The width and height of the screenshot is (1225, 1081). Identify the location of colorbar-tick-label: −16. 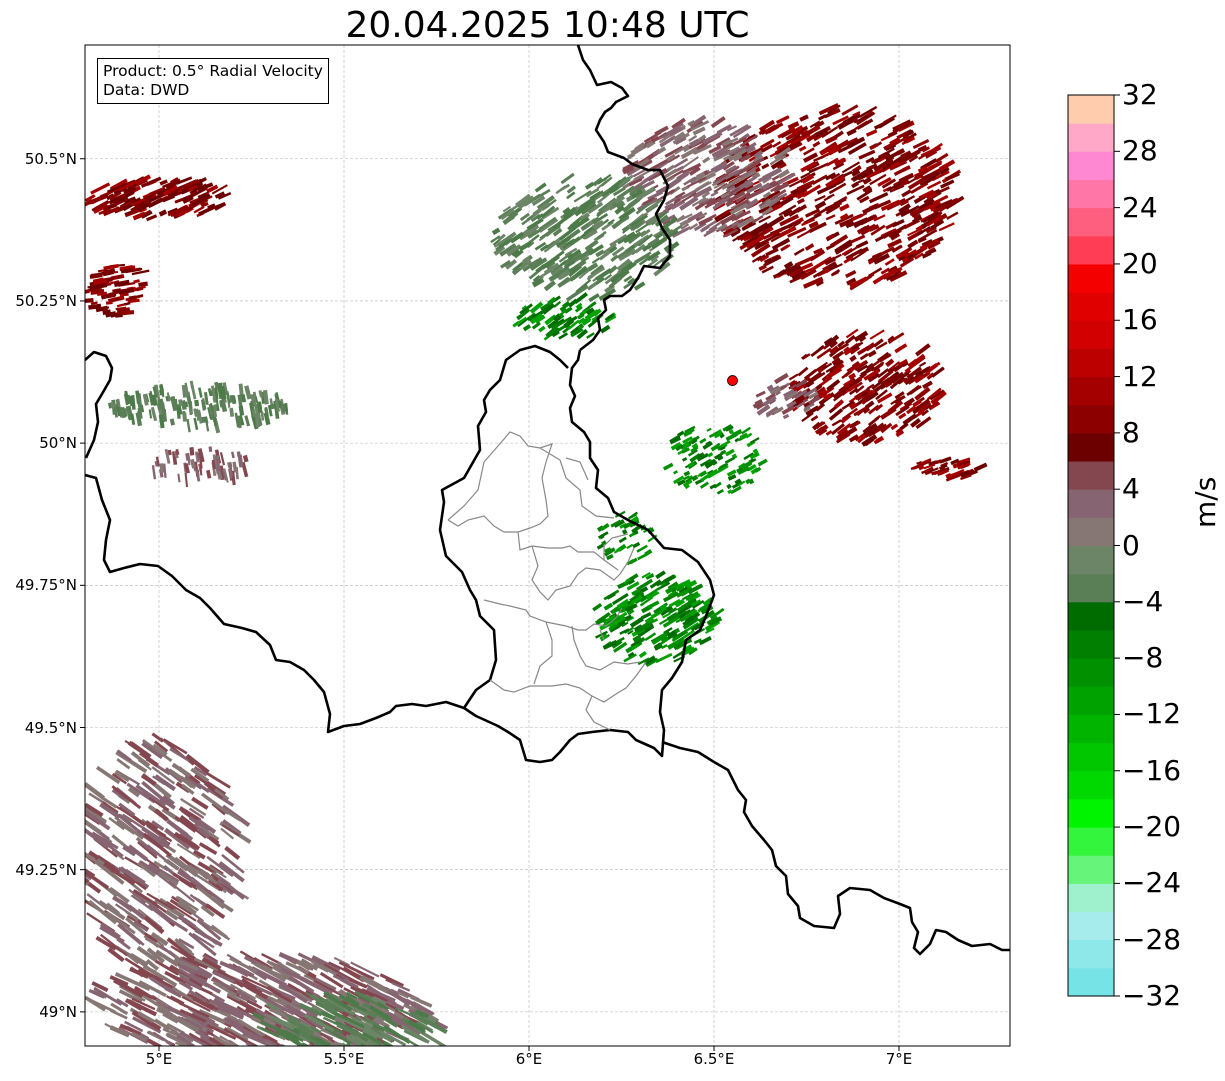
(1152, 770).